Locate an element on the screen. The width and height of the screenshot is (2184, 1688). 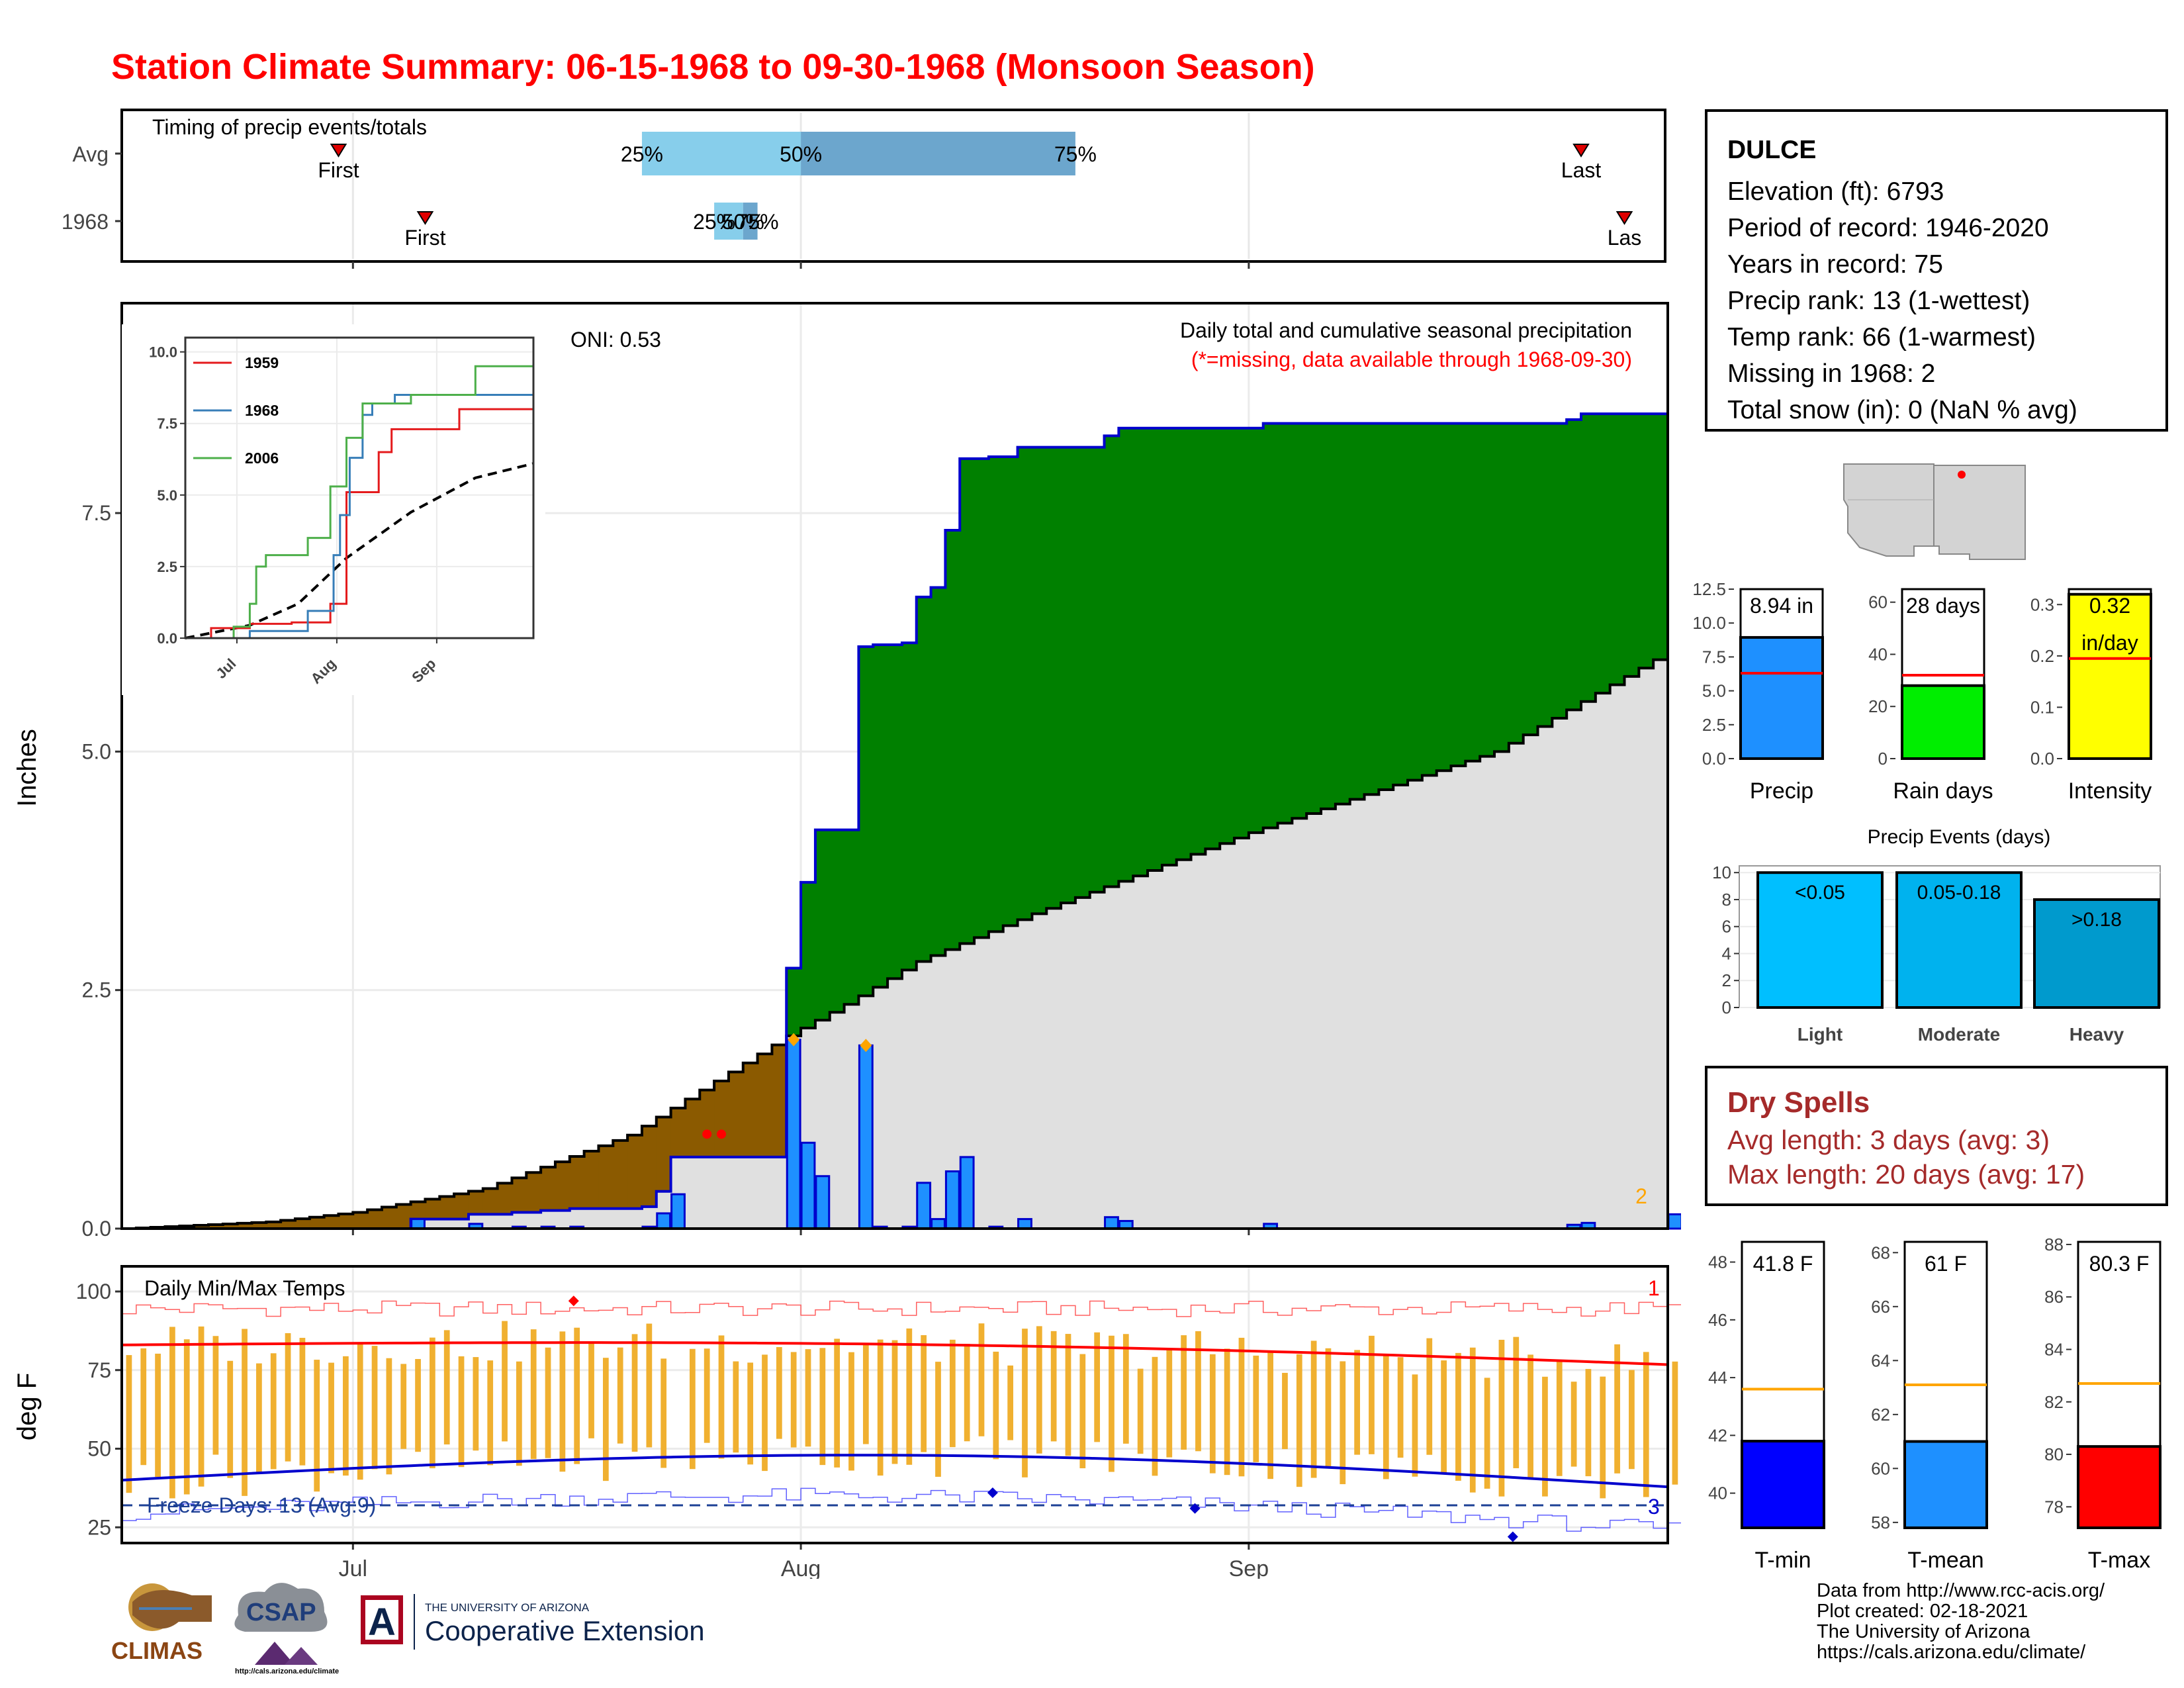
temp-xtick-label: Sep is located at coordinates (1249, 1567).